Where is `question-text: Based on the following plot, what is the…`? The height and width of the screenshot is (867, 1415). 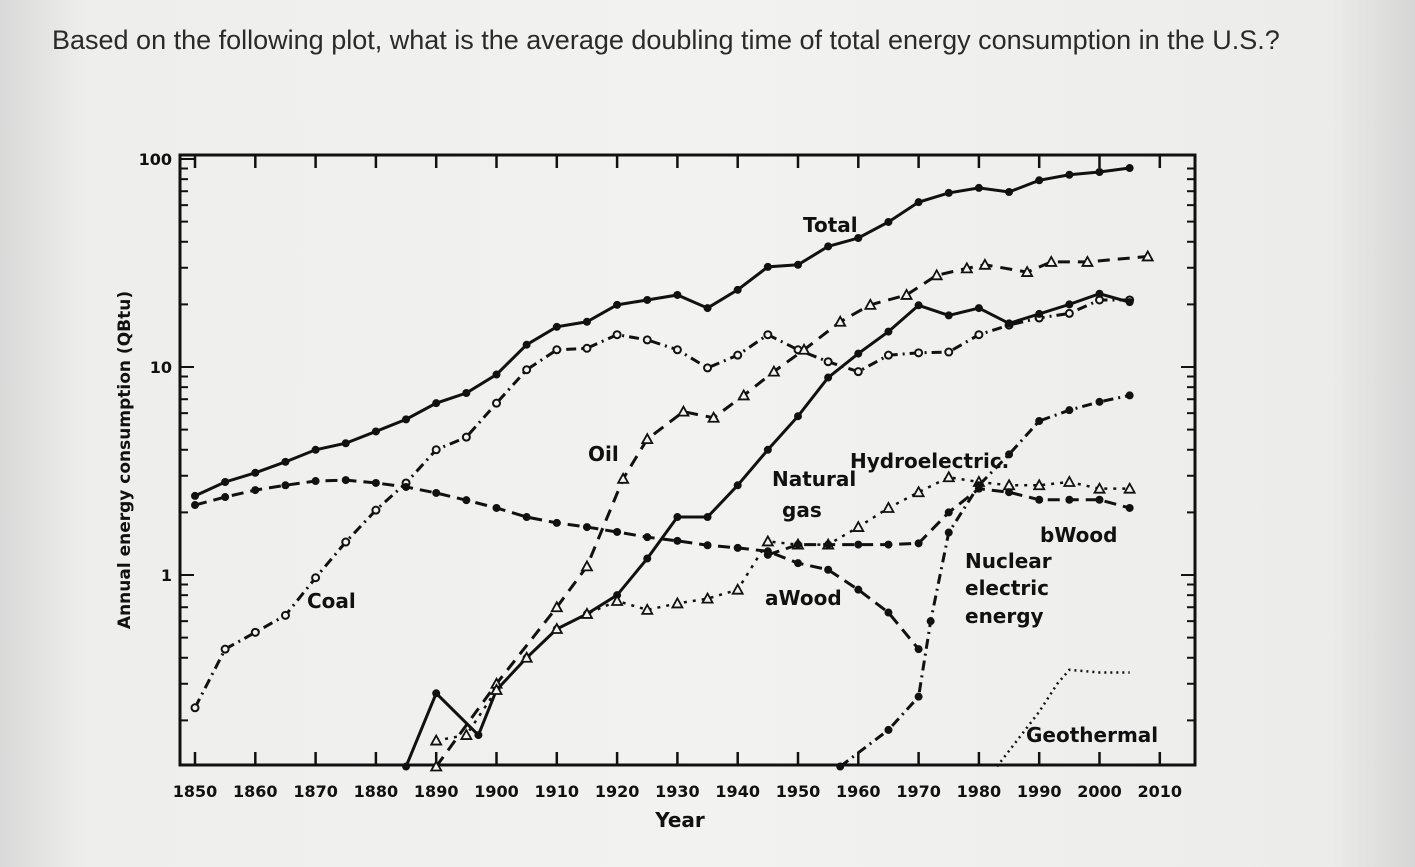 question-text: Based on the following plot, what is the… is located at coordinates (666, 40).